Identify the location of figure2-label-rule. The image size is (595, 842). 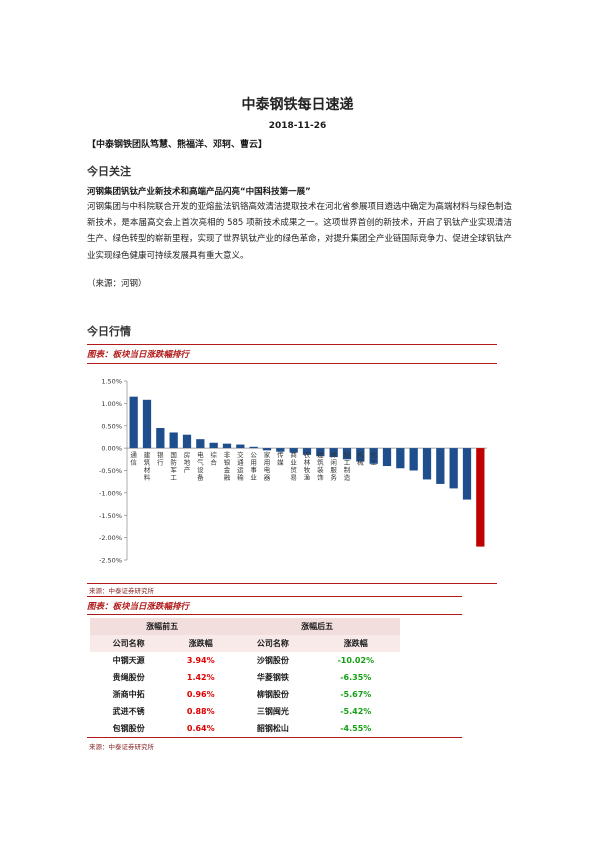
(274, 614).